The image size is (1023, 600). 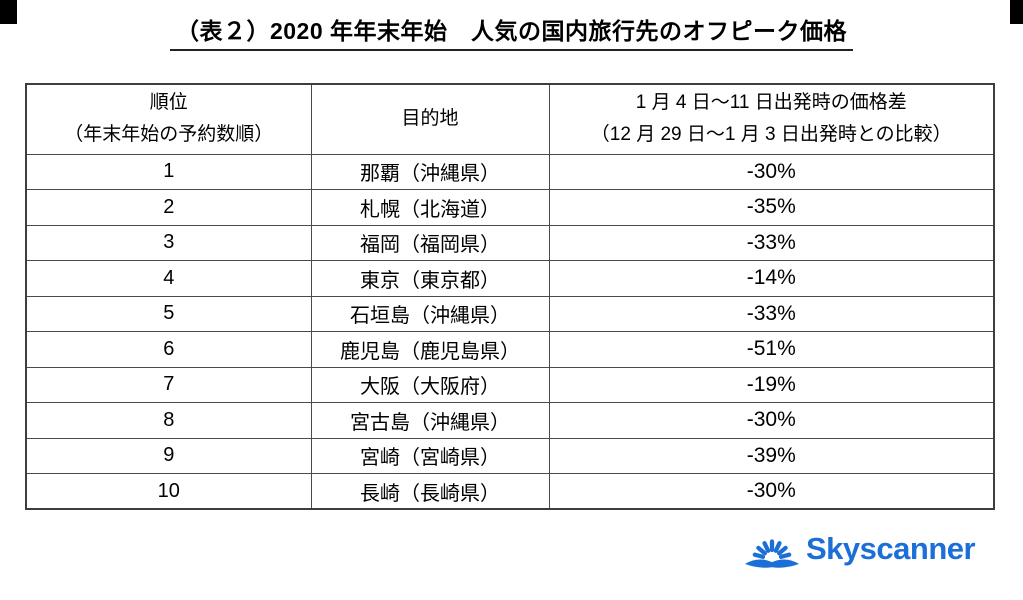 I want to click on rank-cell: 9, so click(x=168, y=455).